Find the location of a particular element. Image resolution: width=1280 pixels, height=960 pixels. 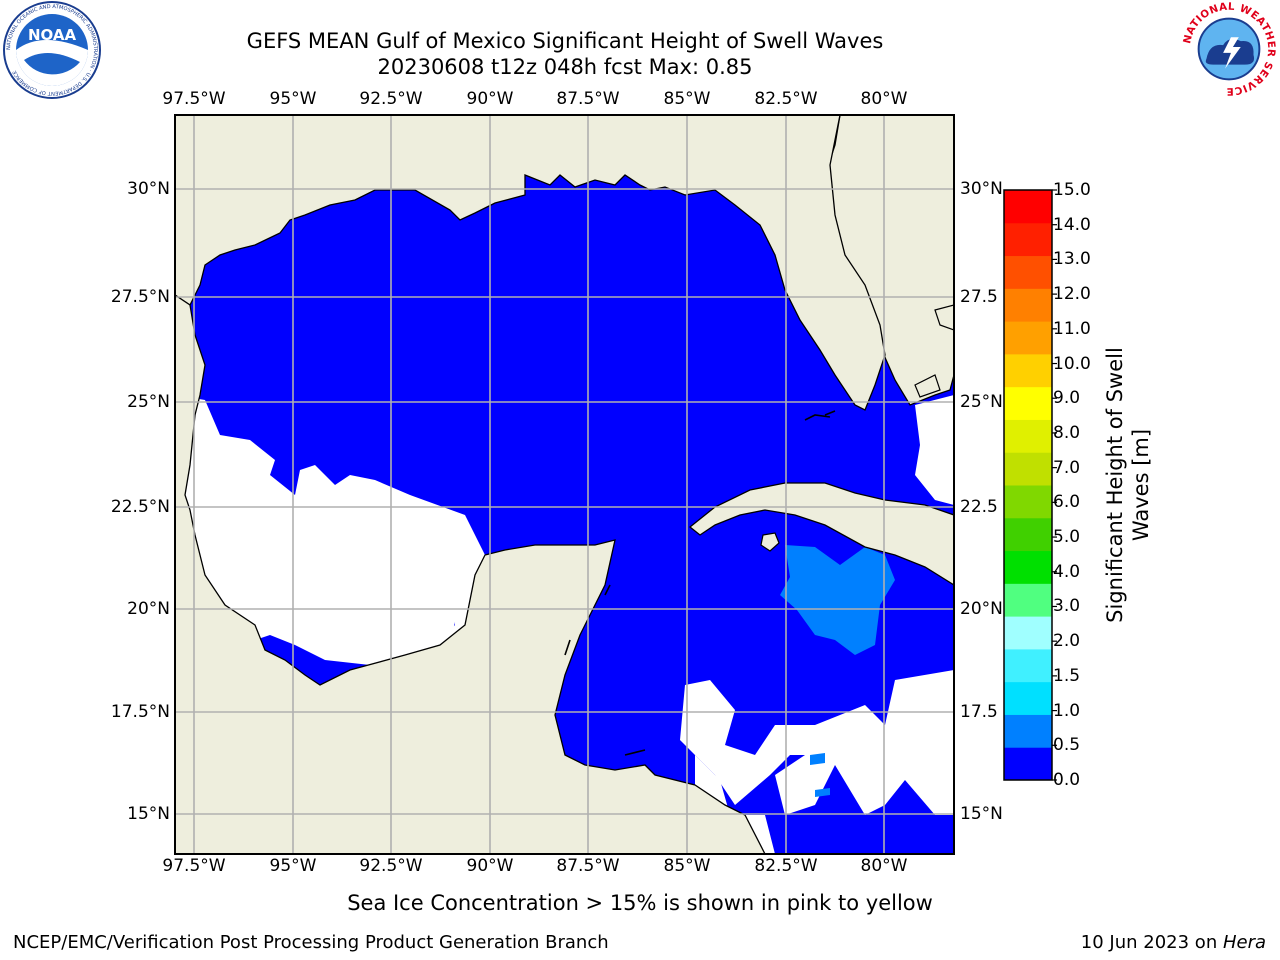

colorbar-tick-label: 1.5 is located at coordinates (1067, 675).